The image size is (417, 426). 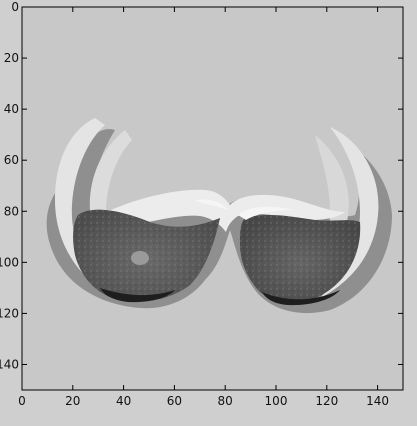 I want to click on y-tick-label: 80, so click(x=11, y=211).